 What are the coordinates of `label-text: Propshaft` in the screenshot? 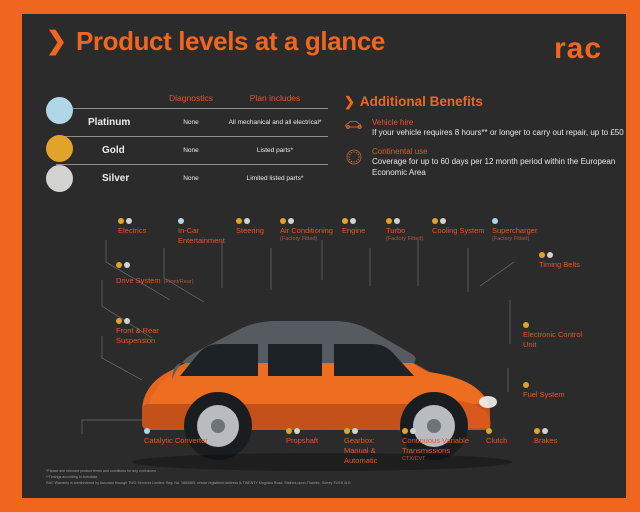 It's located at (302, 440).